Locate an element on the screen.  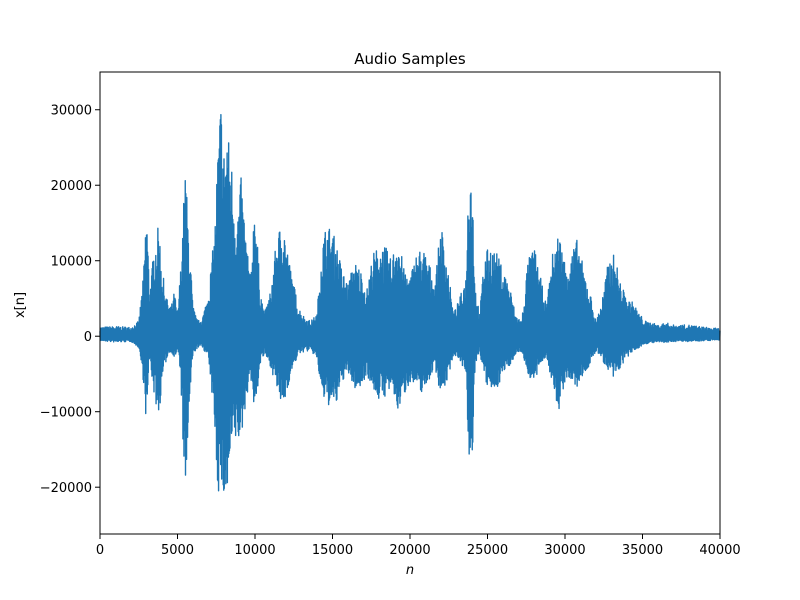
x-tick-label: 15000 is located at coordinates (332, 550).